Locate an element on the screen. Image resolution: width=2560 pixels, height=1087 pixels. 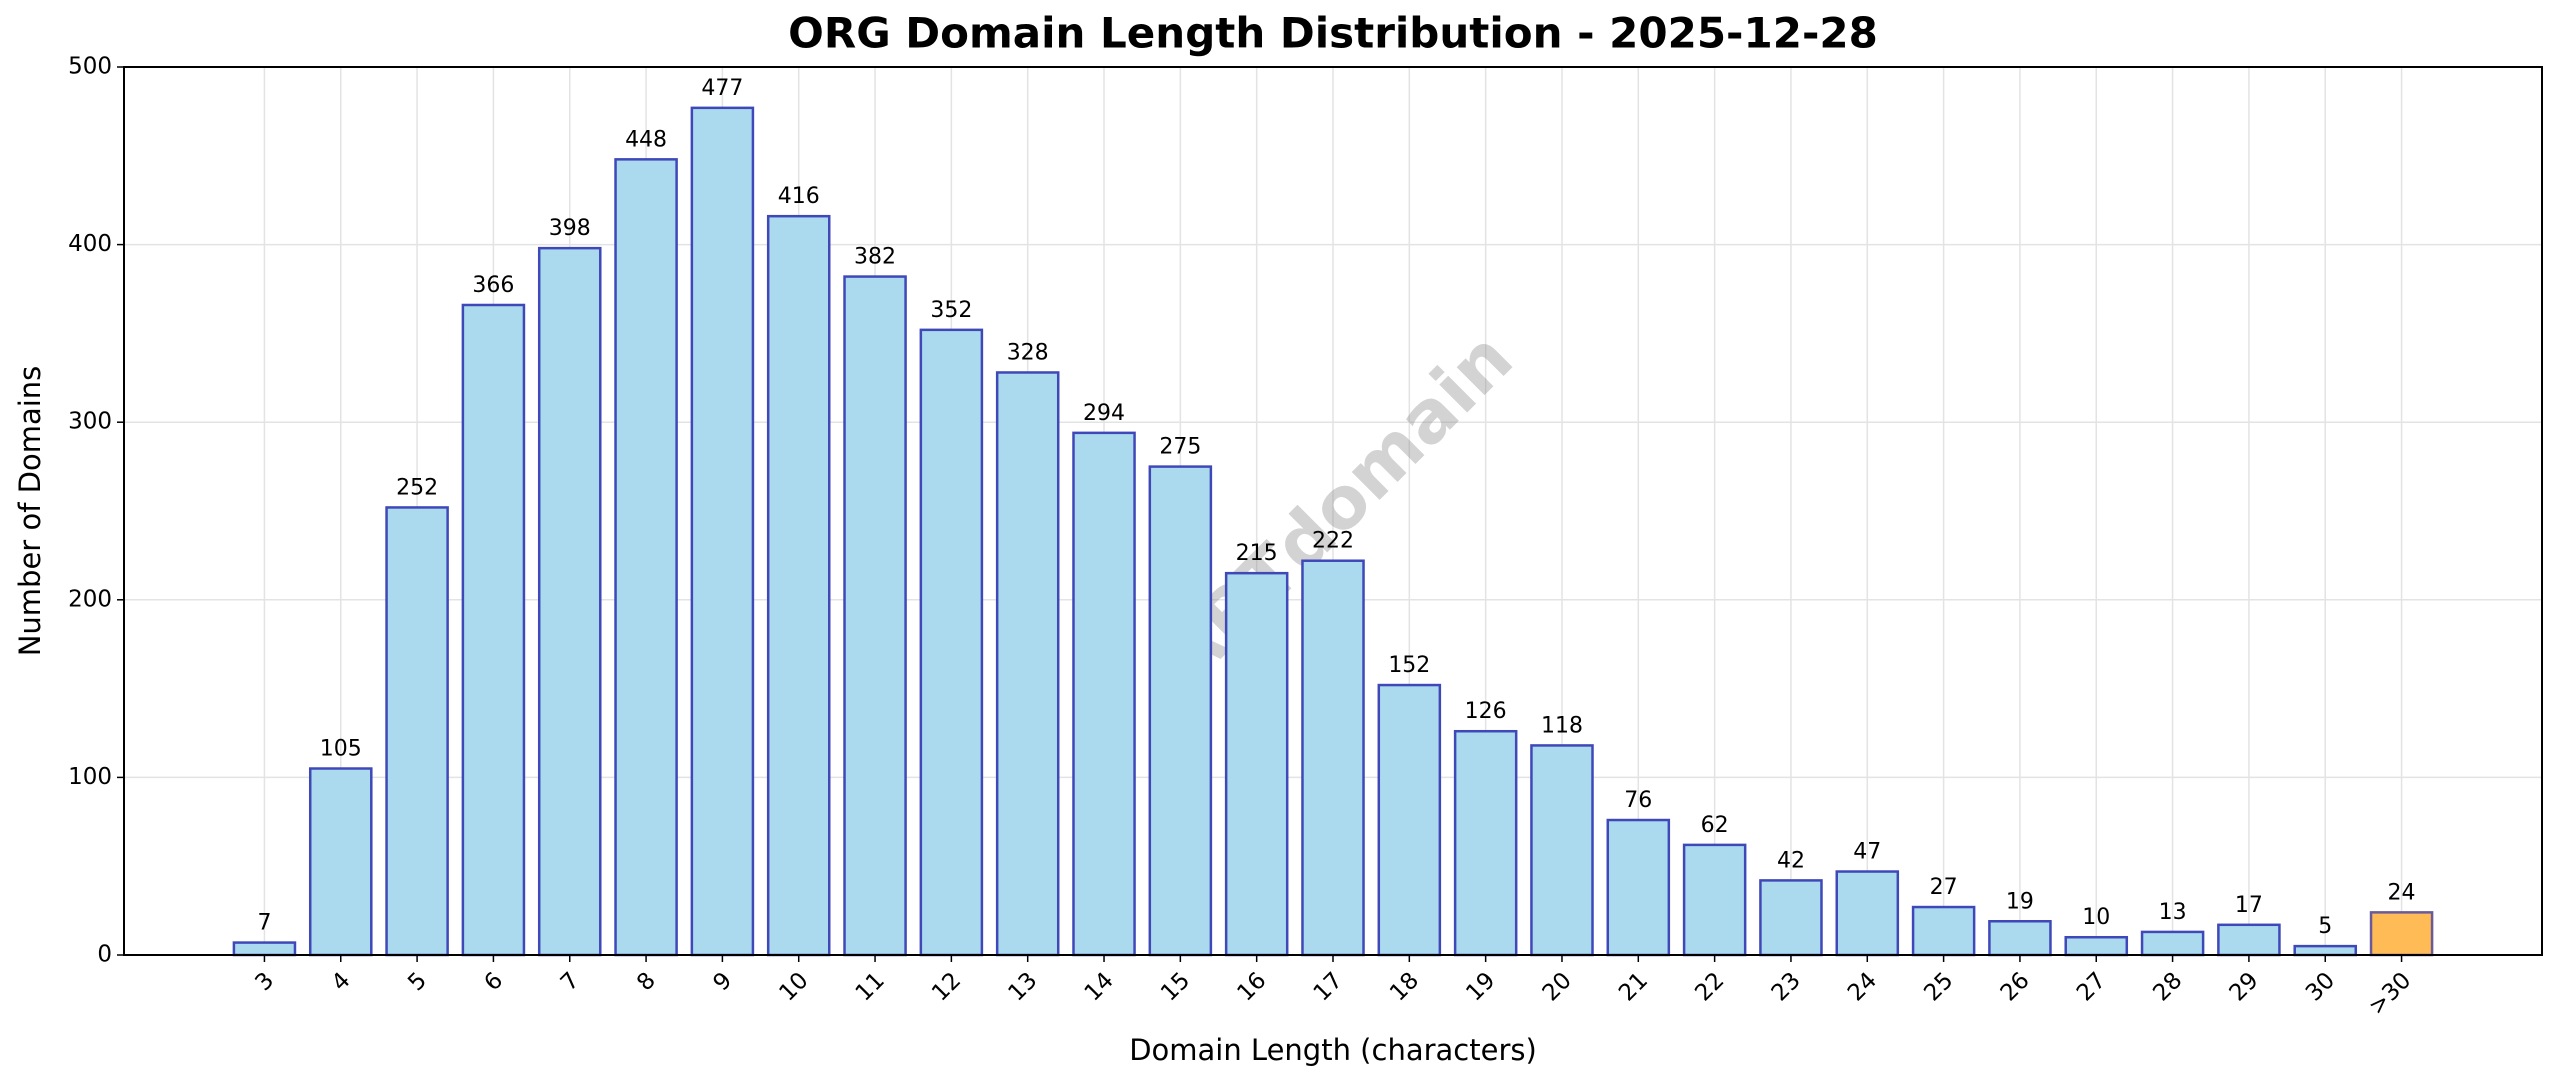
value-label: 105 is located at coordinates (341, 749).